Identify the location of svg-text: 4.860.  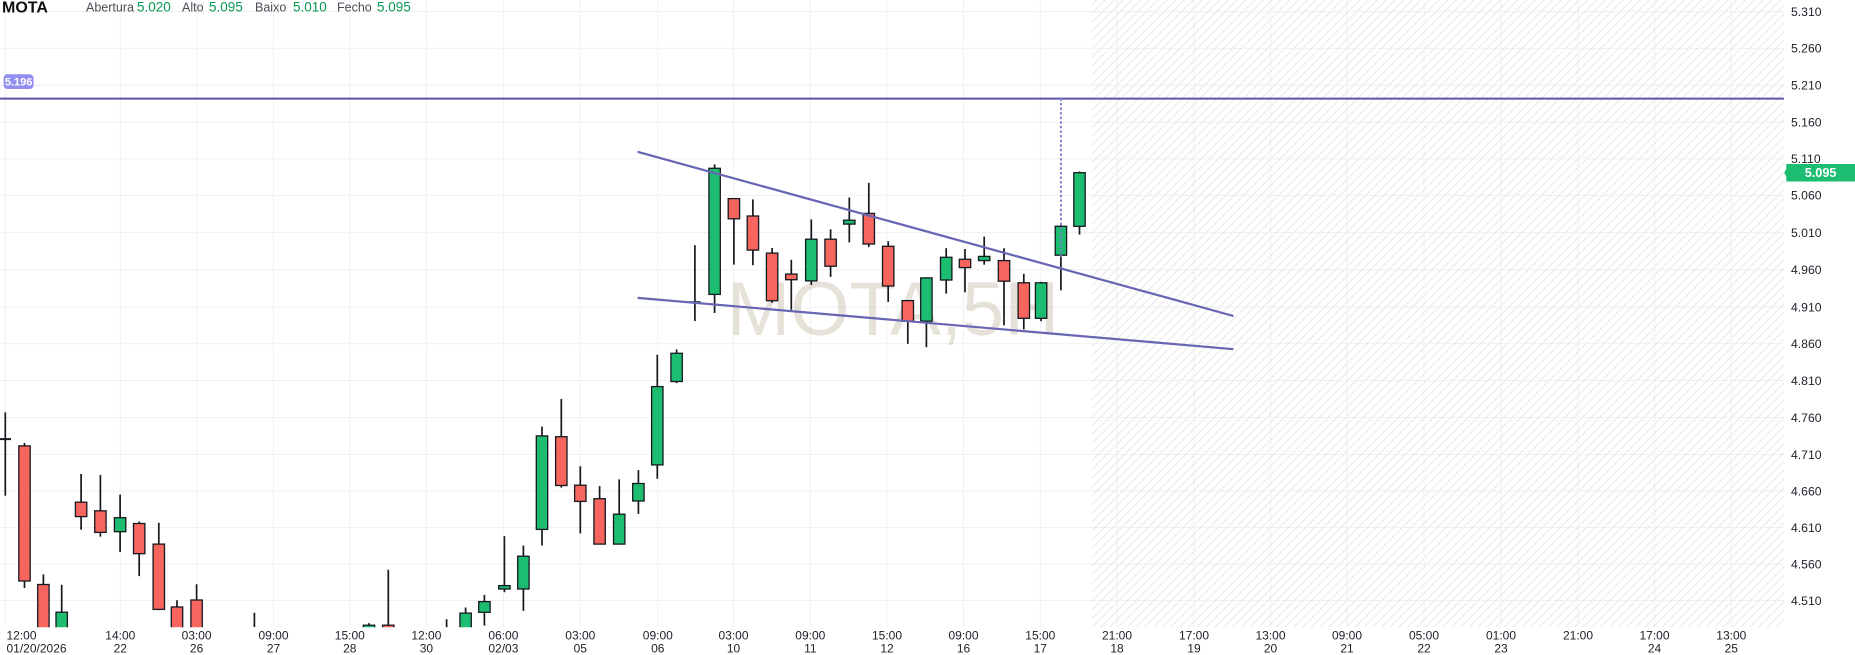
(1806, 344).